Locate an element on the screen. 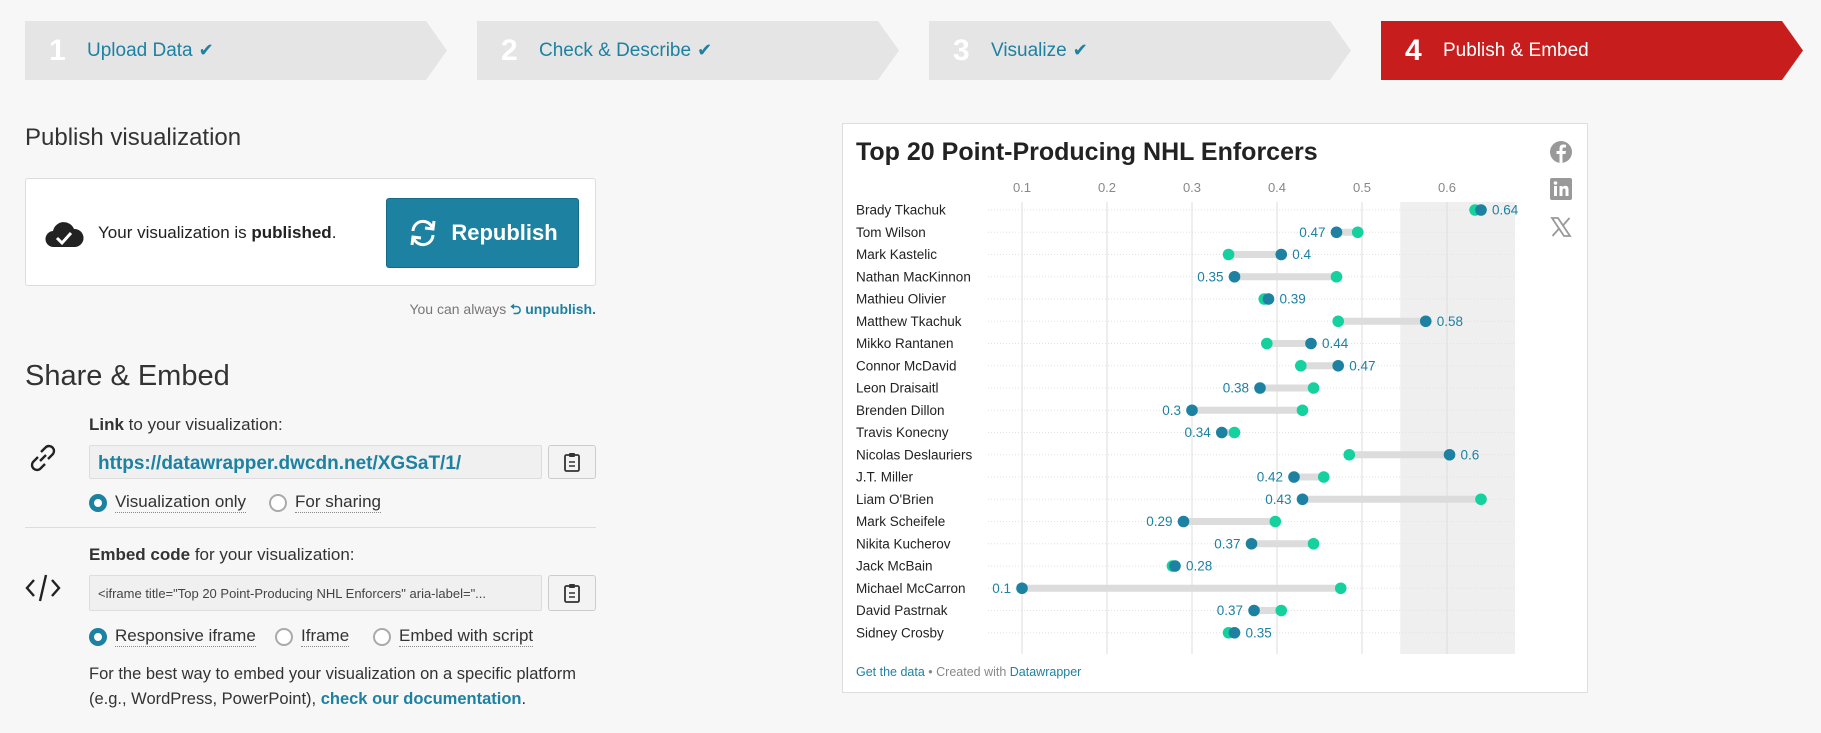  row-label: Connor McDavid is located at coordinates (906, 365).